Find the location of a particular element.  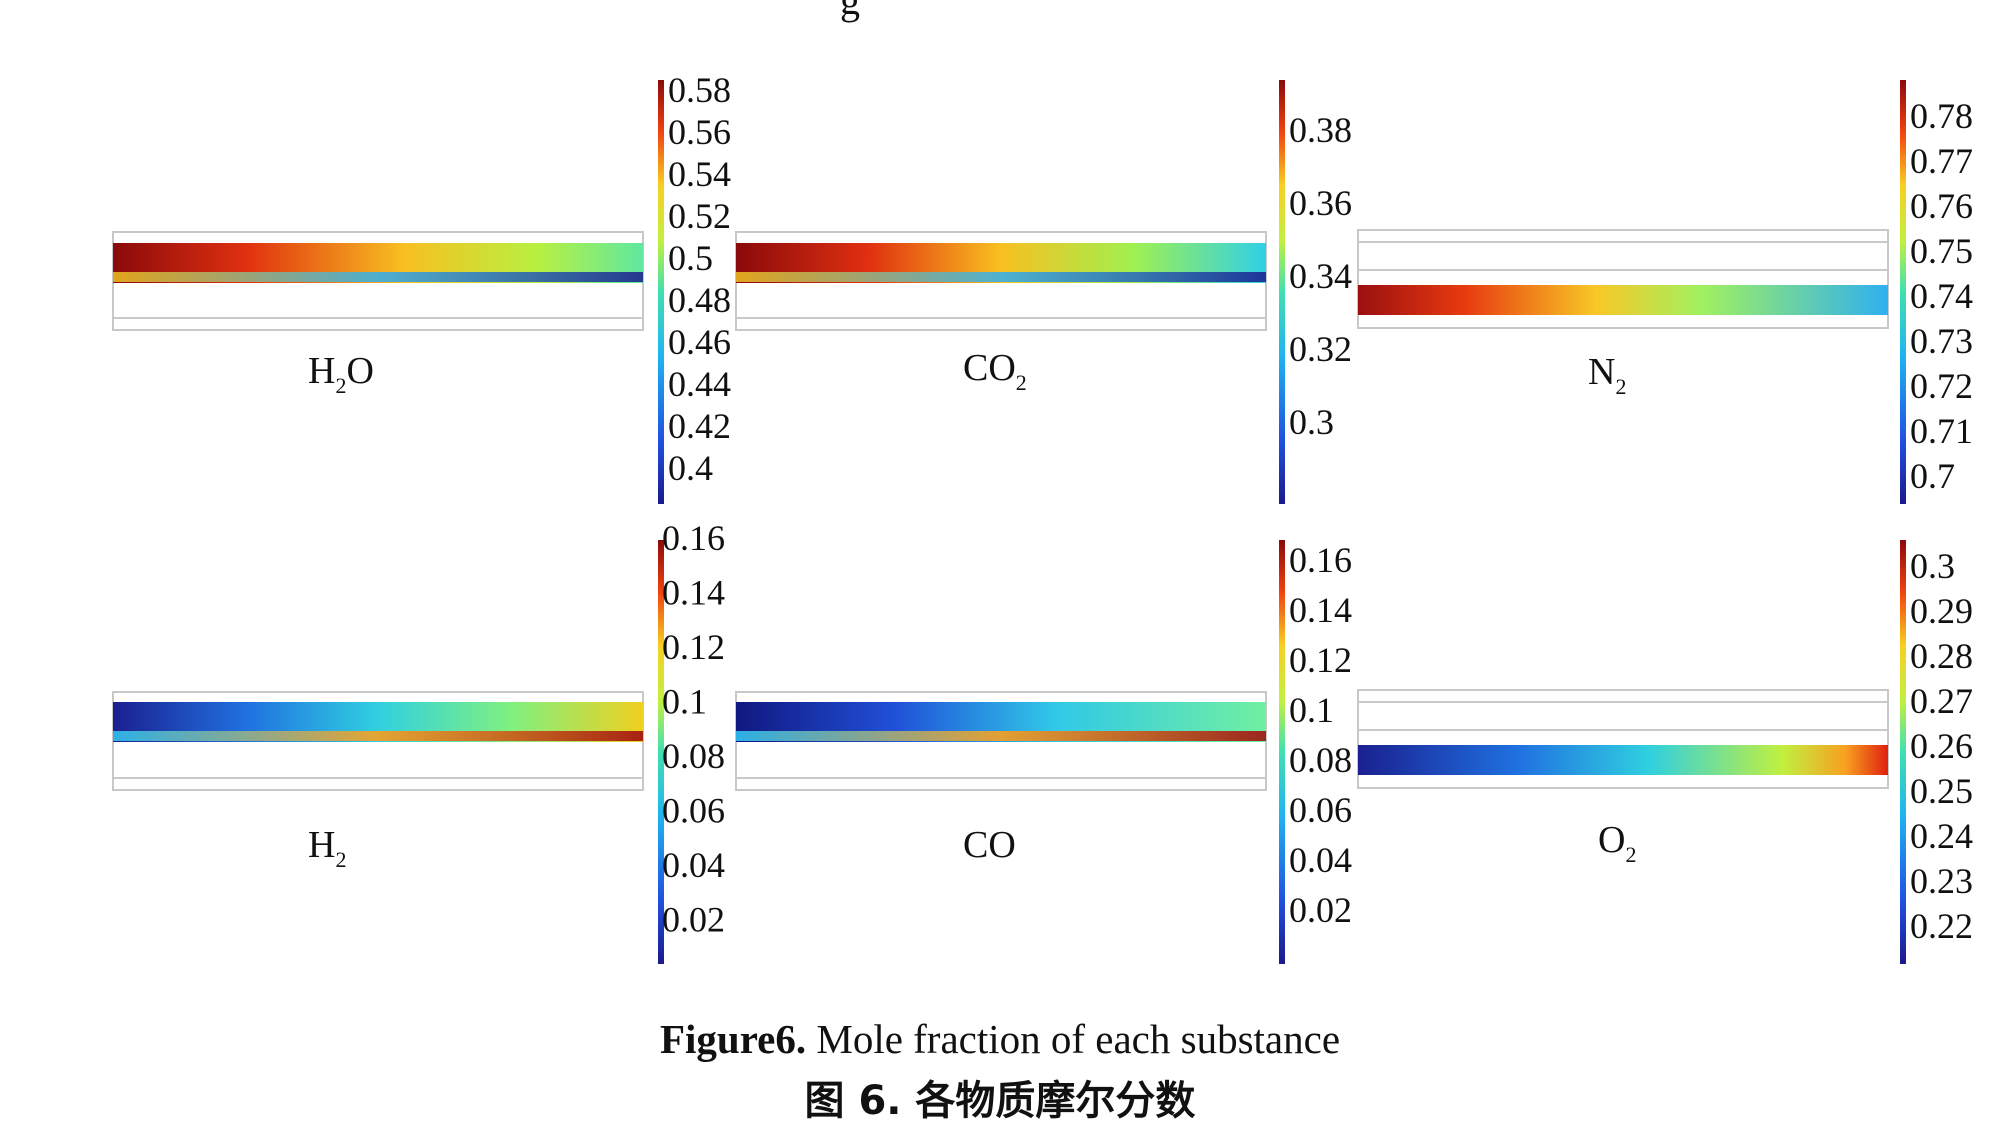

panel-co2: 0.38 0.36 0.34 0.32 0.3 CO2 is located at coordinates (1043, 292).